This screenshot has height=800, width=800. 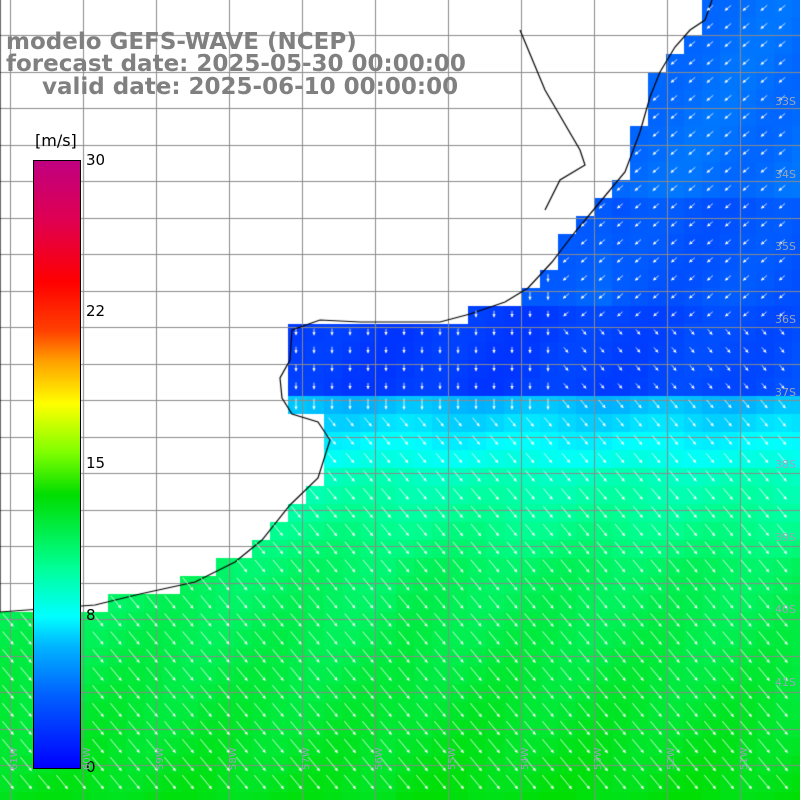 What do you see at coordinates (785, 101) in the screenshot?
I see `lat-label: 33S` at bounding box center [785, 101].